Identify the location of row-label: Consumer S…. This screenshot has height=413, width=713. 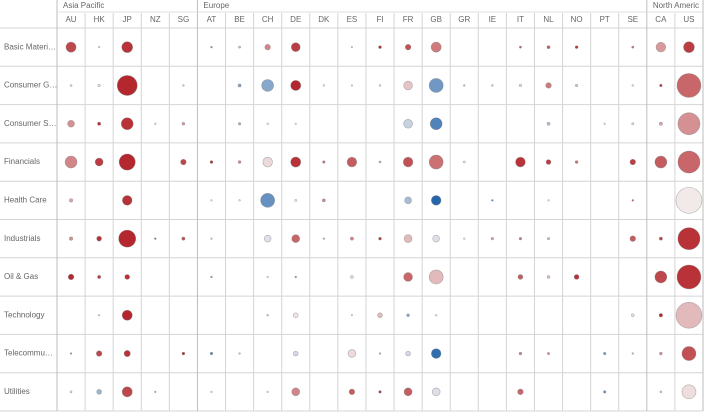
(30, 123).